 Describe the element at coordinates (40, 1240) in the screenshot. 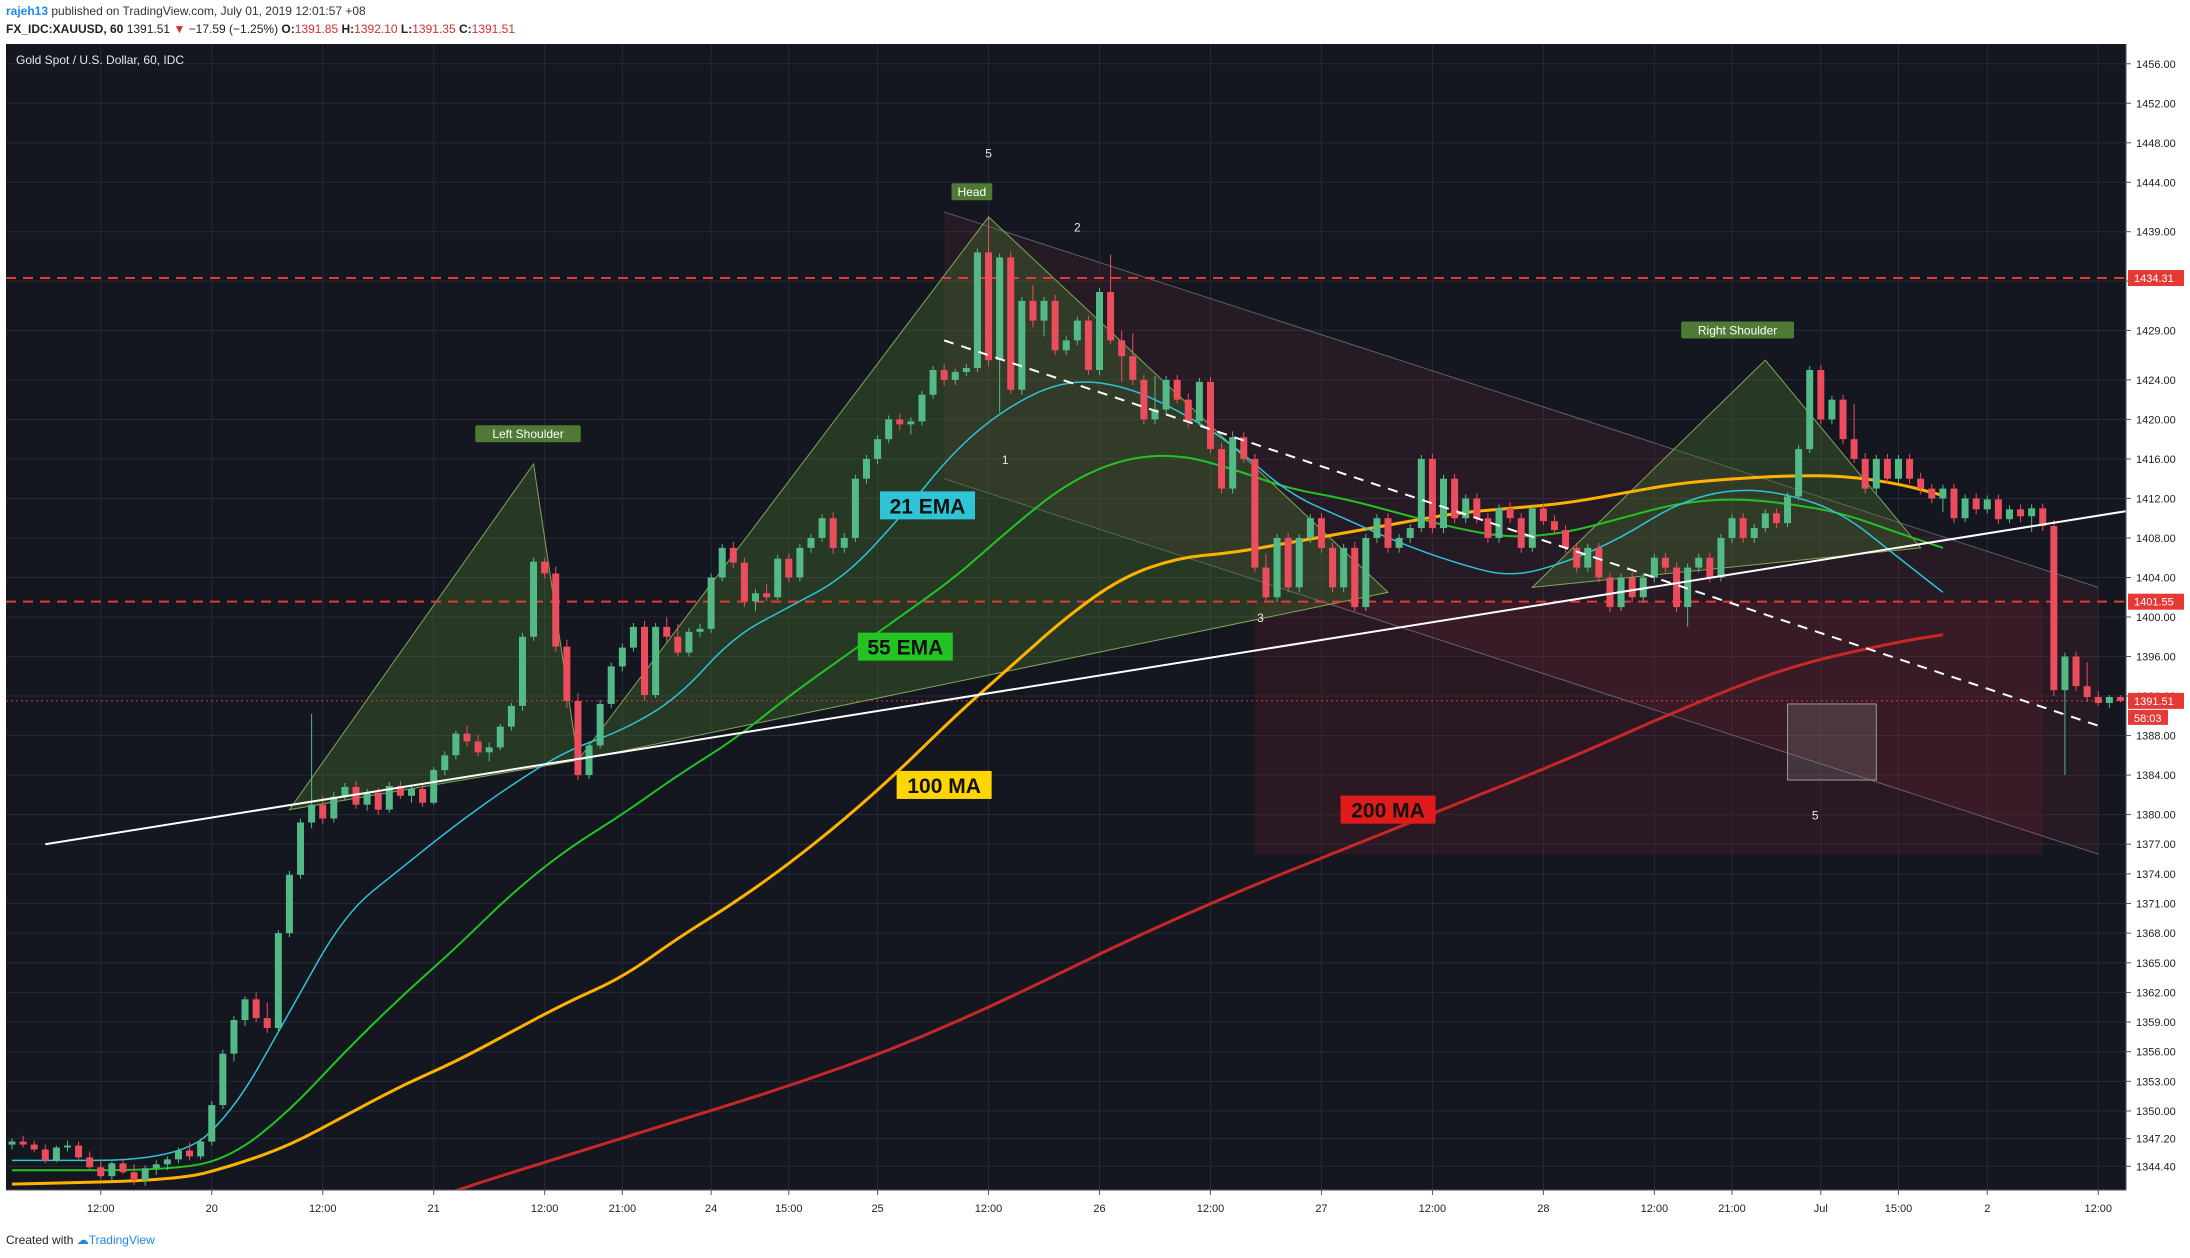

I see `created-with-text: Created with` at that location.